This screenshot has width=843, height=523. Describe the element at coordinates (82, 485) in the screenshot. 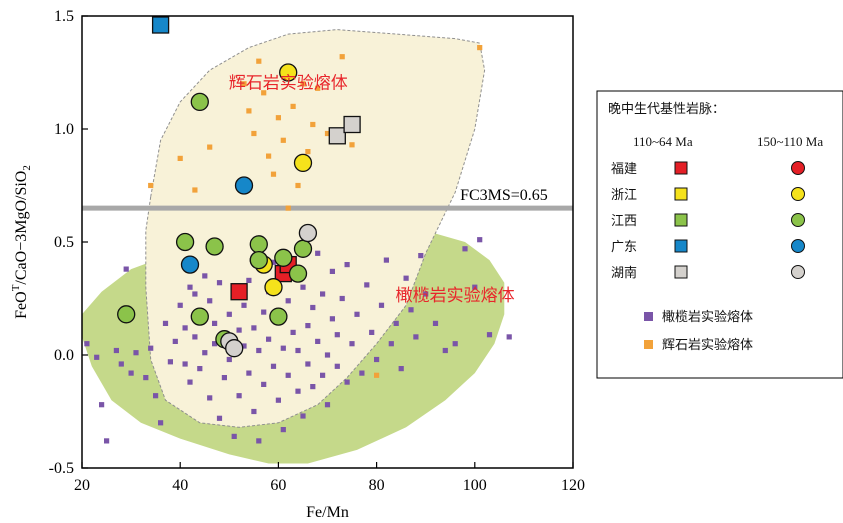

I see `x-tick-label-20: 20` at that location.